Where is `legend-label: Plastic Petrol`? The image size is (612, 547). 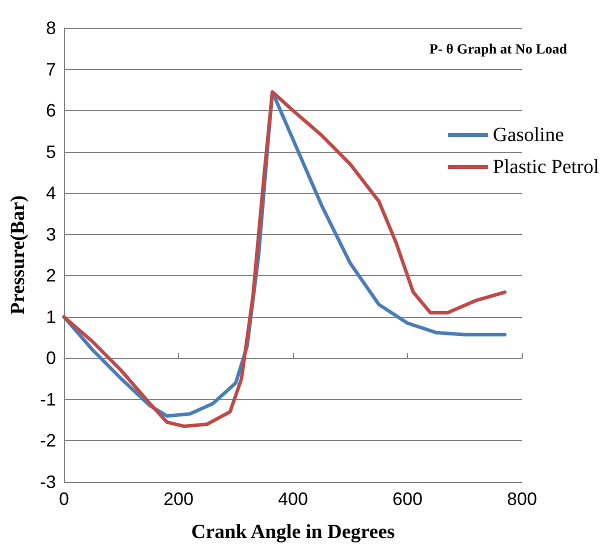
legend-label: Plastic Petrol is located at coordinates (546, 167).